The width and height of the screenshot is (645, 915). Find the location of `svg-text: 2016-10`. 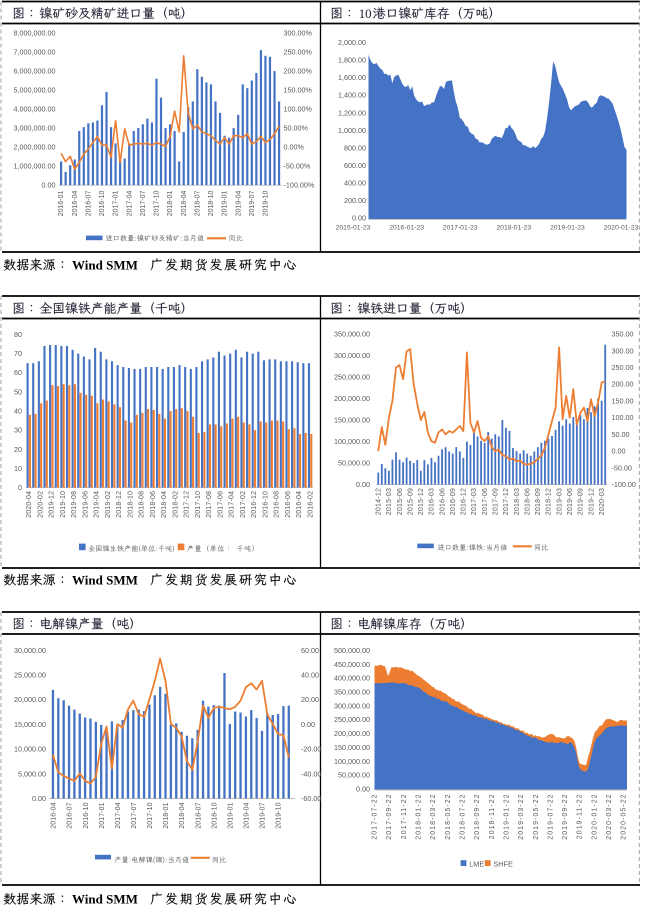

svg-text: 2016-10 is located at coordinates (102, 204).